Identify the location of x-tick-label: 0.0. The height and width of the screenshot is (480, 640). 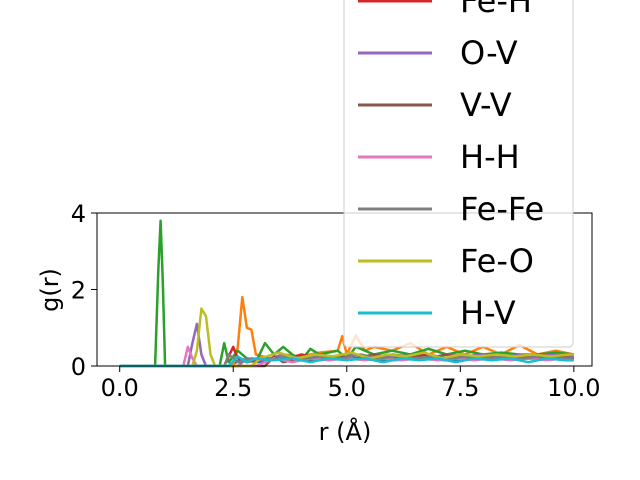
(120, 388).